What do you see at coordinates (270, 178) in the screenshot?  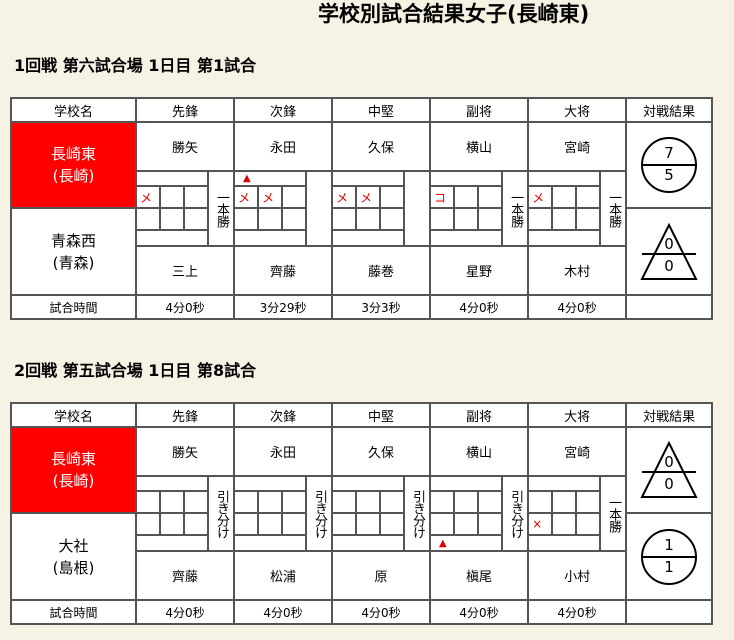 I see `penalty-mark-top: ▲` at bounding box center [270, 178].